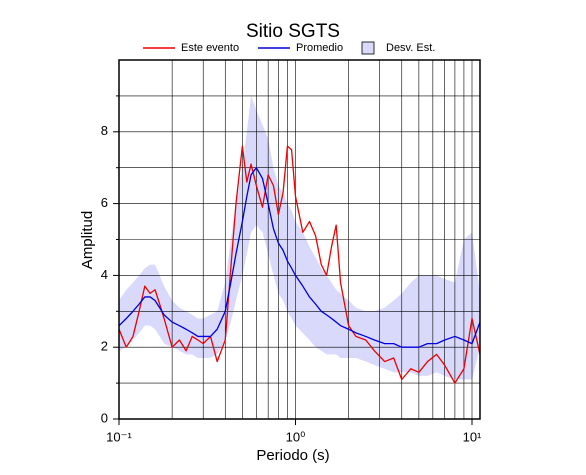 The width and height of the screenshot is (586, 475). Describe the element at coordinates (319, 48) in the screenshot. I see `legend-label: Promedio` at that location.